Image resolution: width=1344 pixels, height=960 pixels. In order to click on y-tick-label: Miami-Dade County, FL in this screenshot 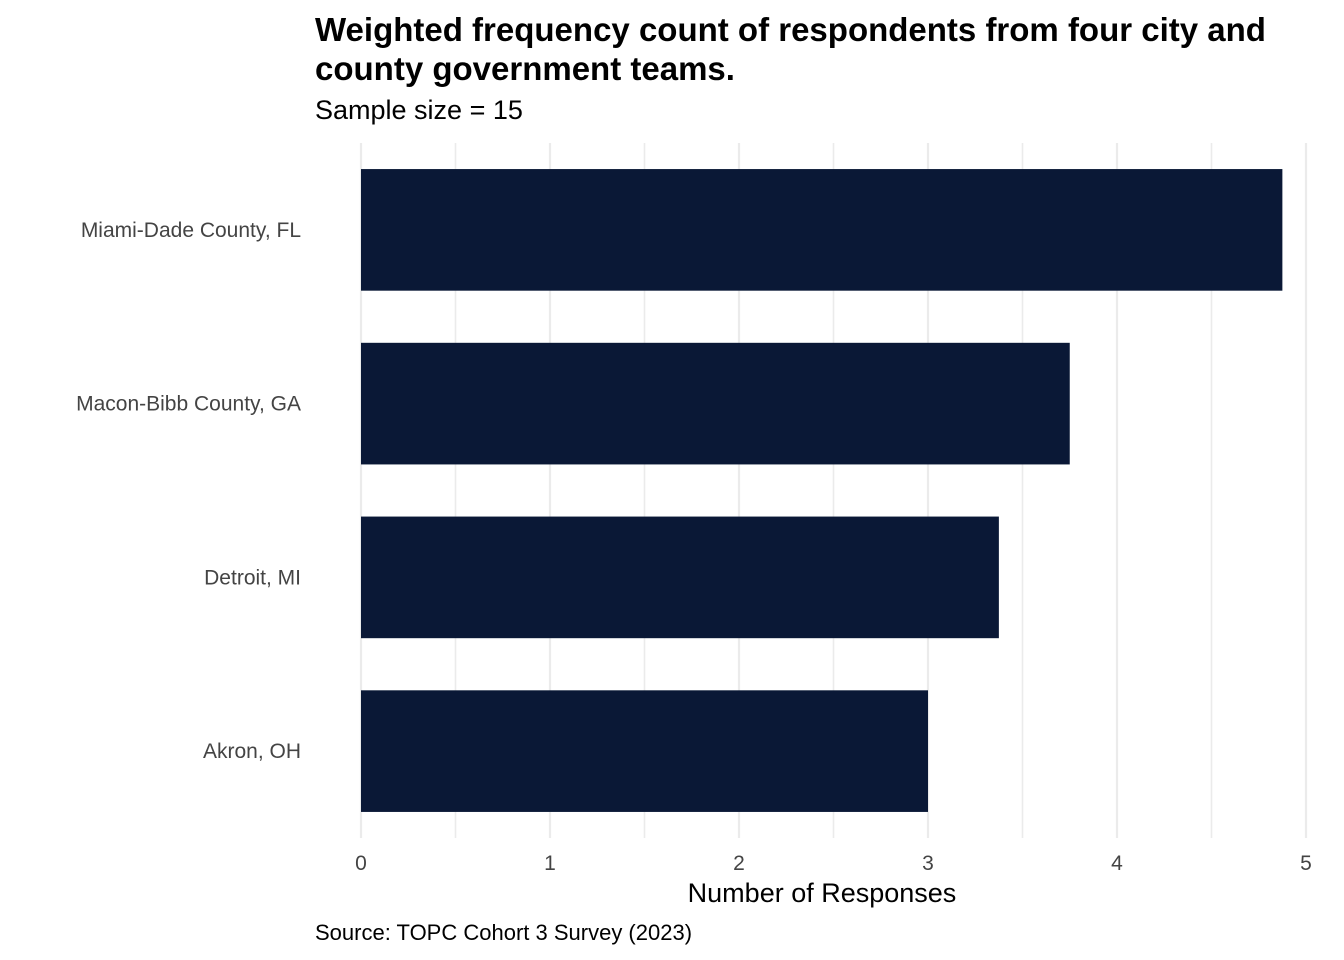, I will do `click(191, 230)`.